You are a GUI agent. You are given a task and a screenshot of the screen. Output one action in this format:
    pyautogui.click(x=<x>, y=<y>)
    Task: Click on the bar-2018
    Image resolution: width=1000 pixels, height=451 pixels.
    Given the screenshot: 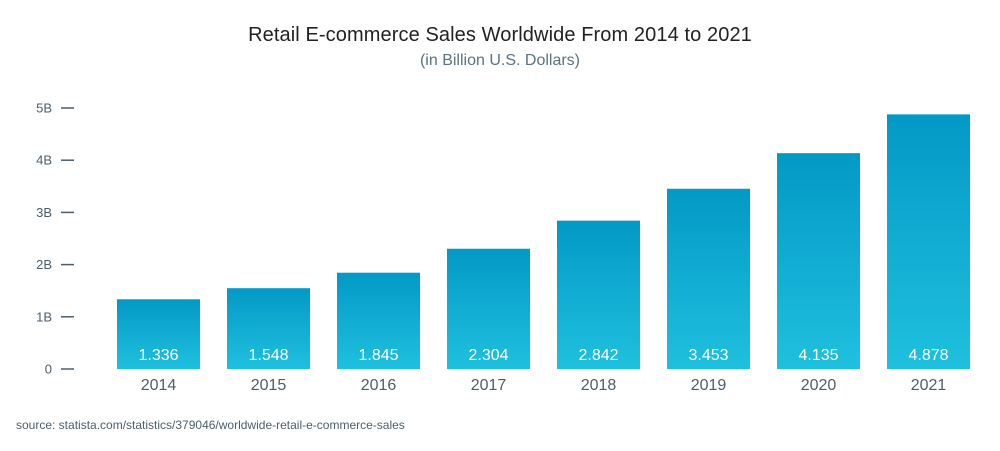 What is the action you would take?
    pyautogui.click(x=598, y=294)
    